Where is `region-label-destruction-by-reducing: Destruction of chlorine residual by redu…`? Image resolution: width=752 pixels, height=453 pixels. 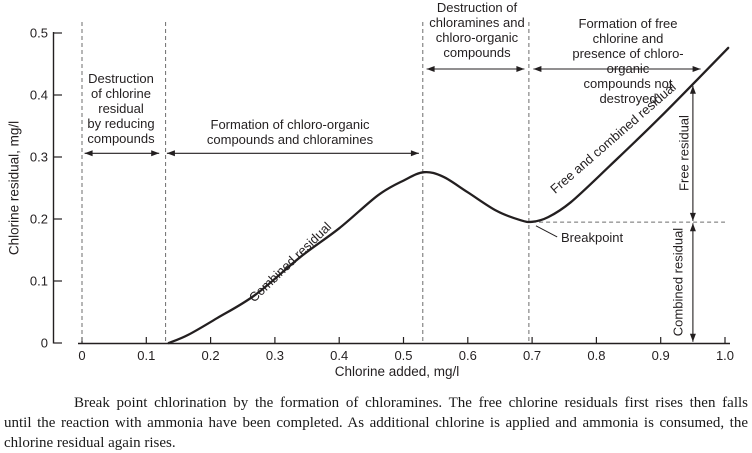
region-label-destruction-by-reducing: Destruction of chlorine residual by redu… is located at coordinates (121, 108).